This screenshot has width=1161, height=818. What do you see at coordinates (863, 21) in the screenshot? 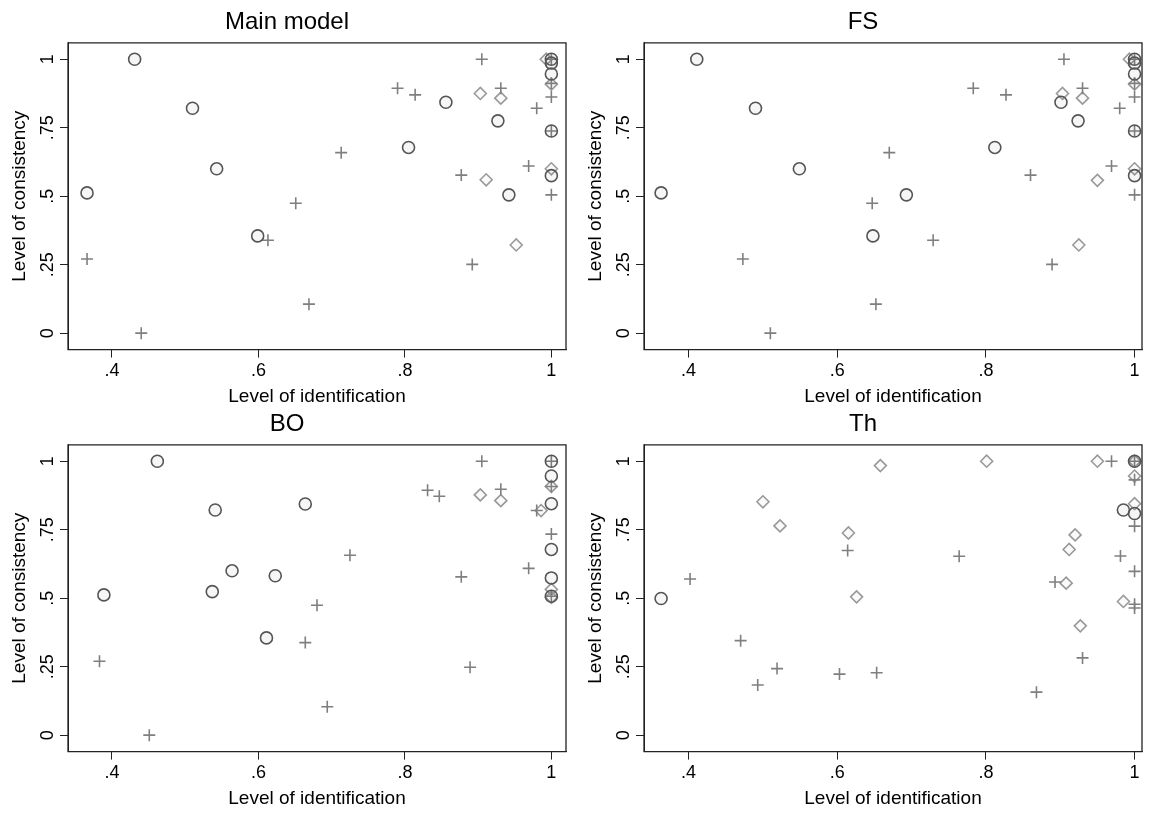
I see `chart-title: FS` at bounding box center [863, 21].